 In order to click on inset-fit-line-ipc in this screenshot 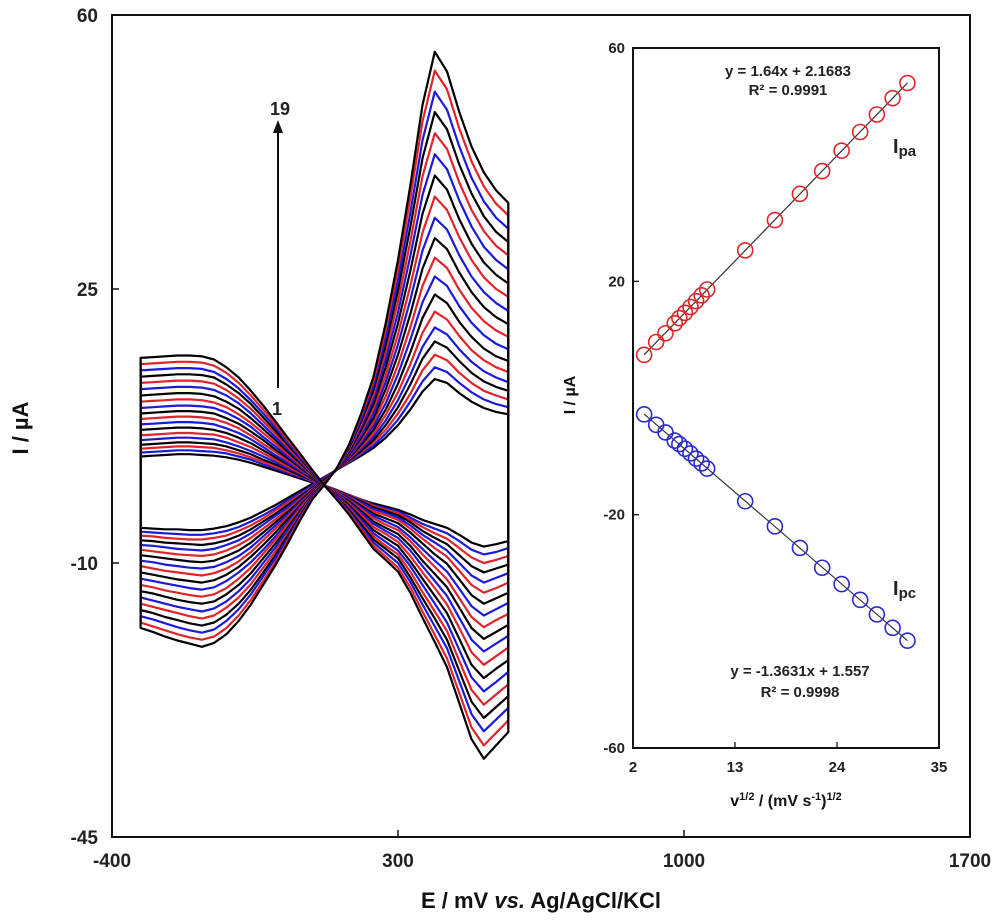, I will do `click(775, 527)`.